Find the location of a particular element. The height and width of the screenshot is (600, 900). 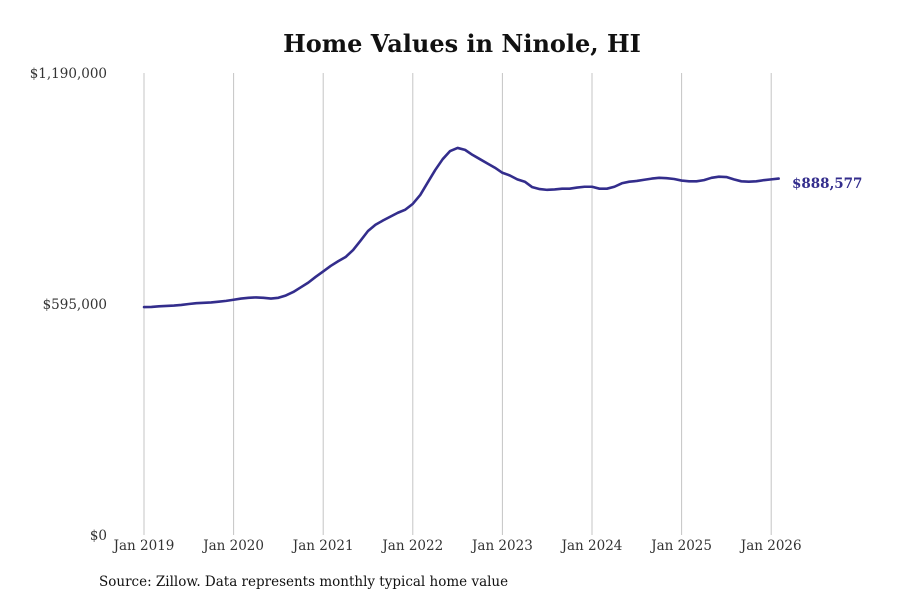

y-tick-label: $595,000 is located at coordinates (75, 305).